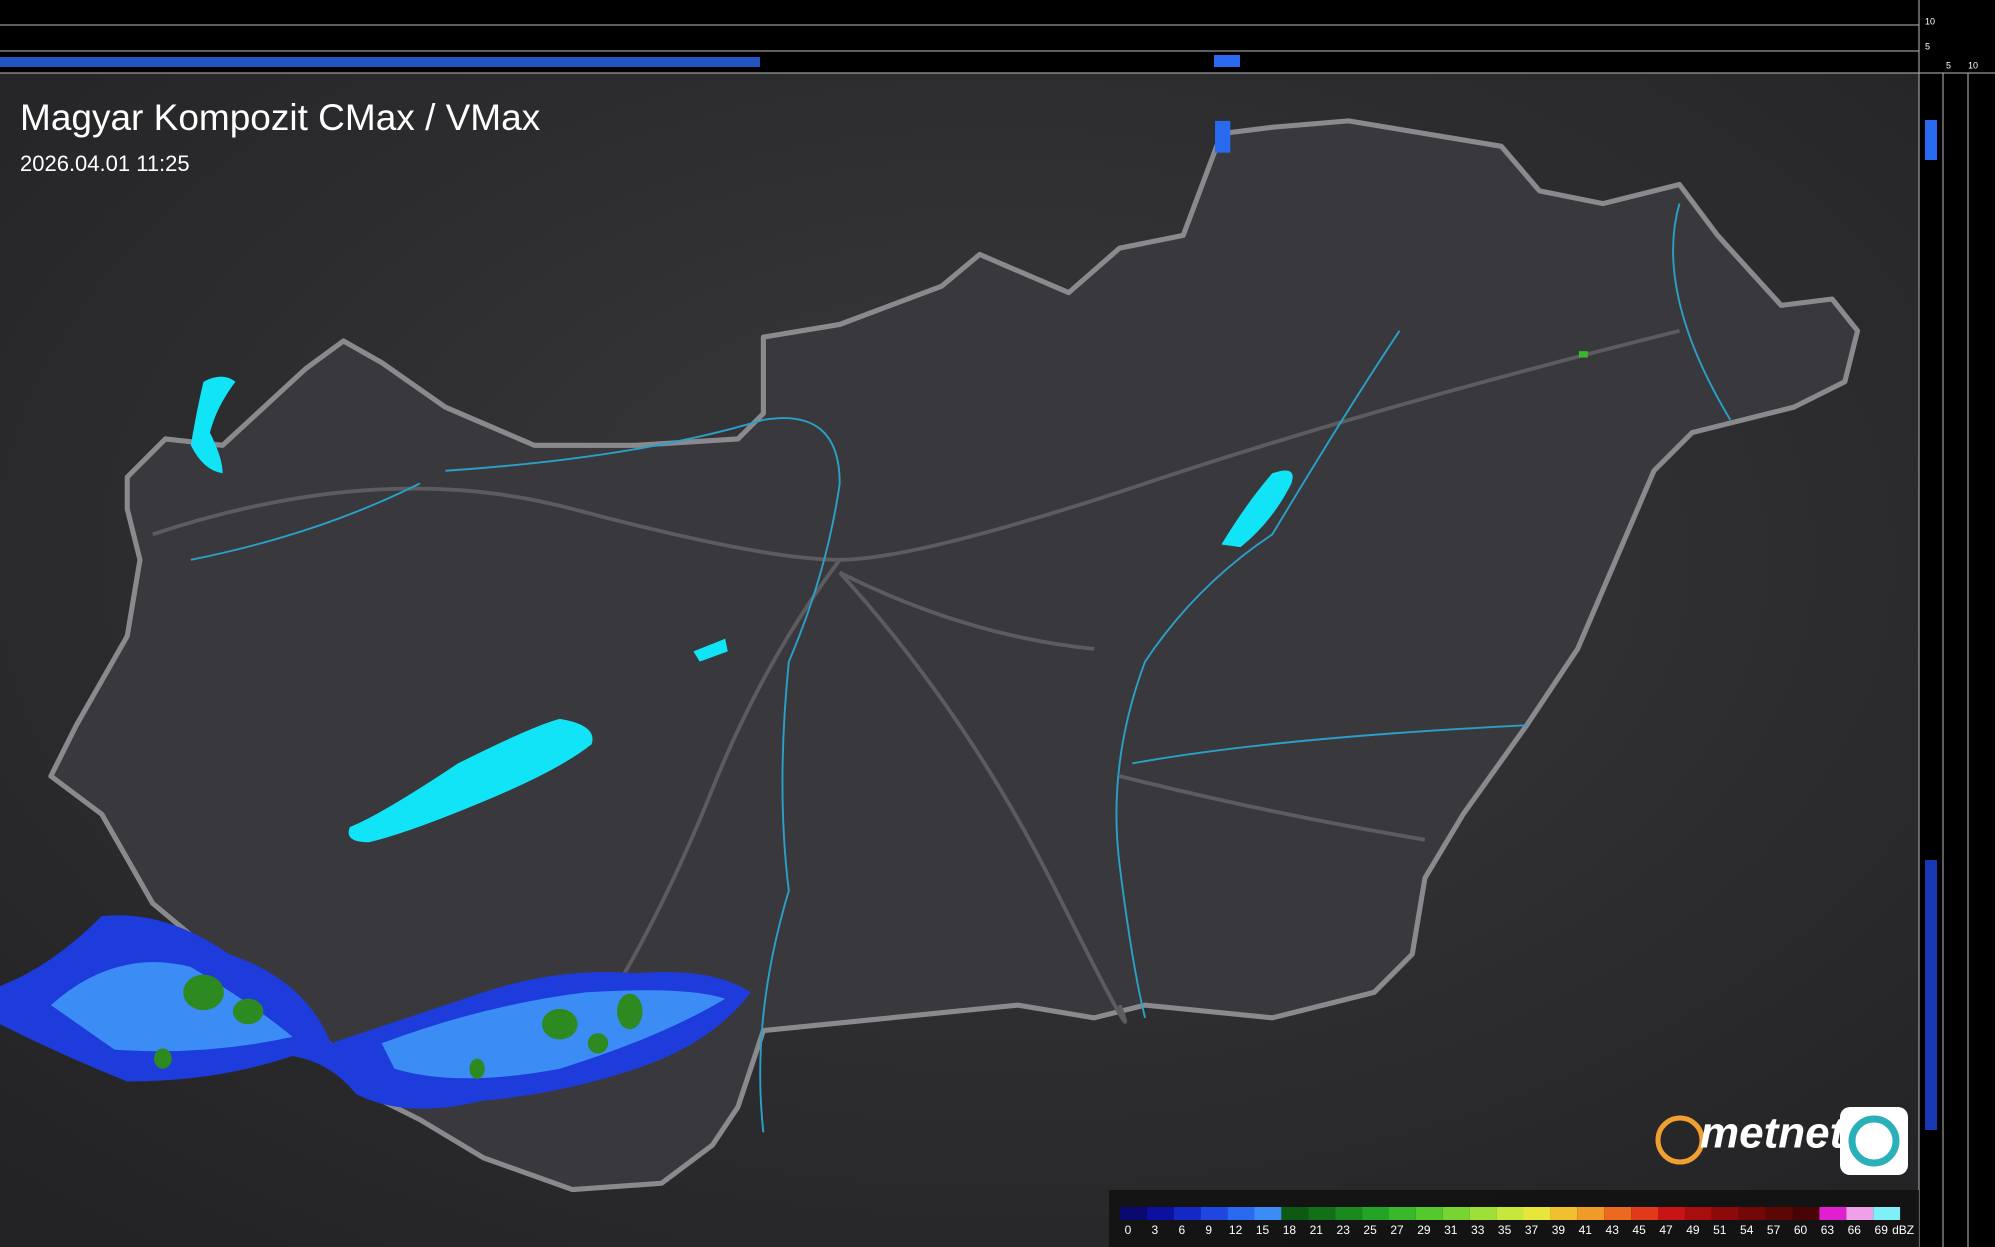 The height and width of the screenshot is (1247, 1995). I want to click on legend-label: 39, so click(1559, 1230).